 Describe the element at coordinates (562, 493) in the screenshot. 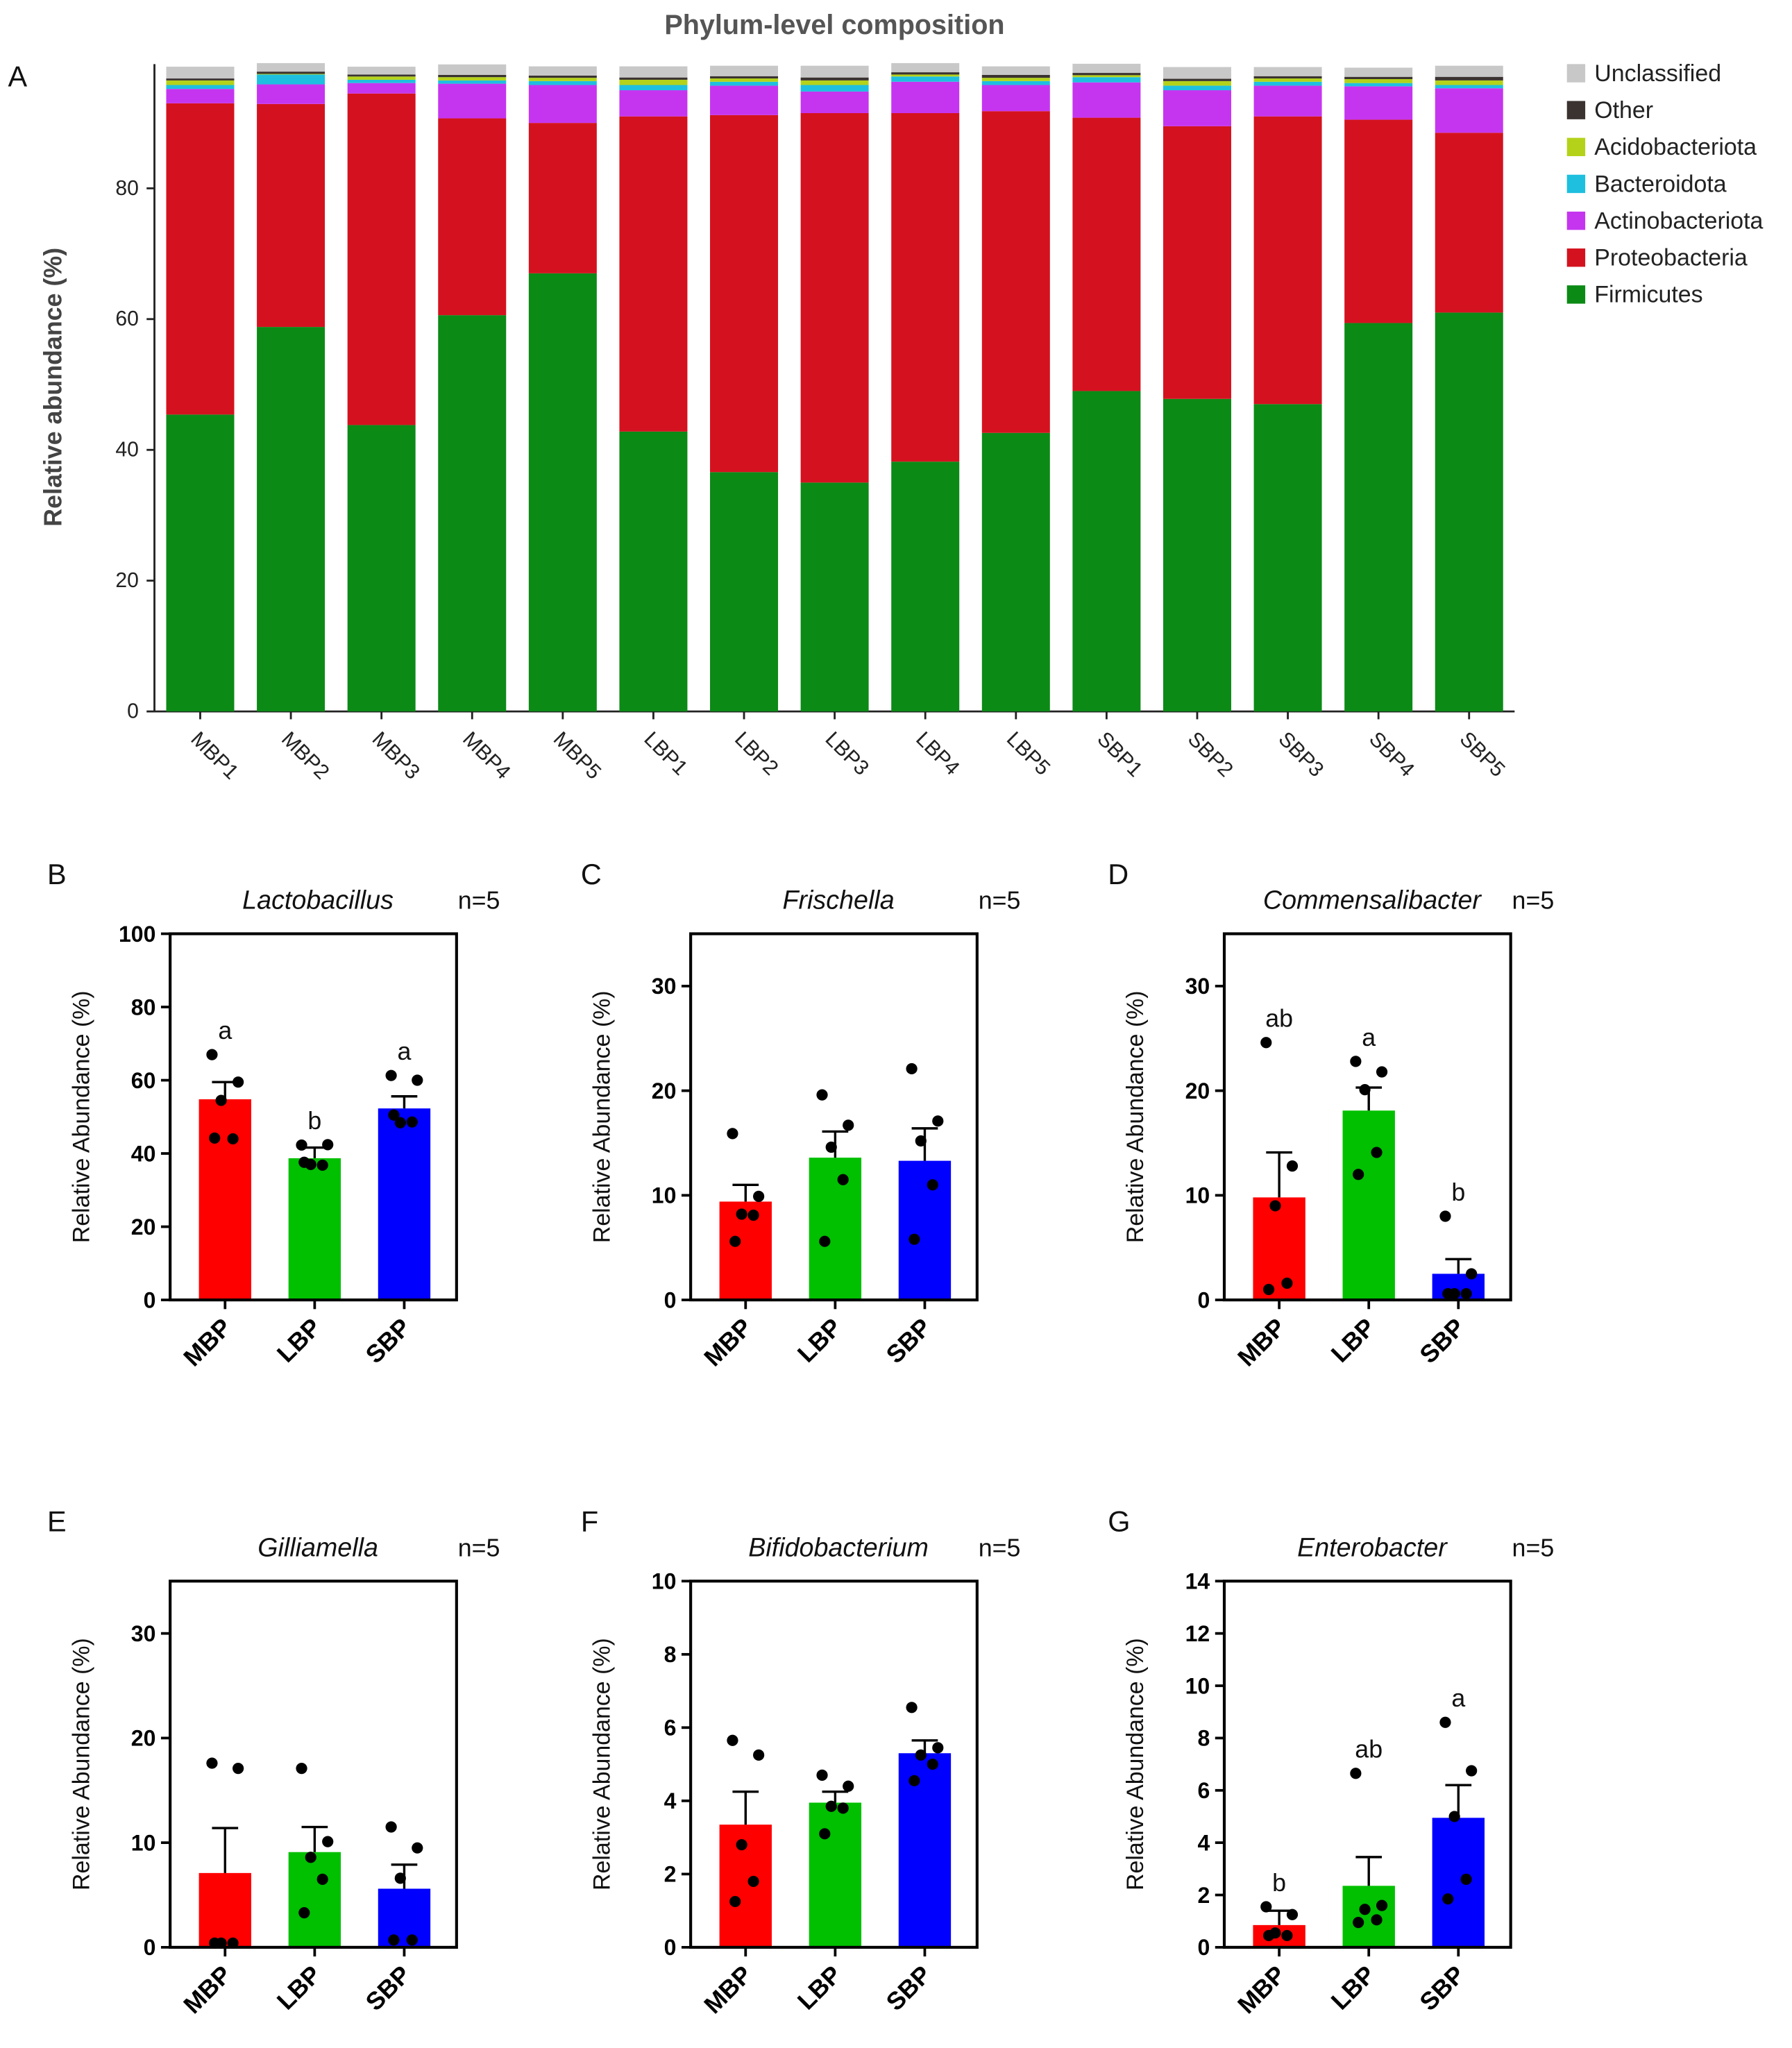

I see `bar-segment-firmicutes` at that location.